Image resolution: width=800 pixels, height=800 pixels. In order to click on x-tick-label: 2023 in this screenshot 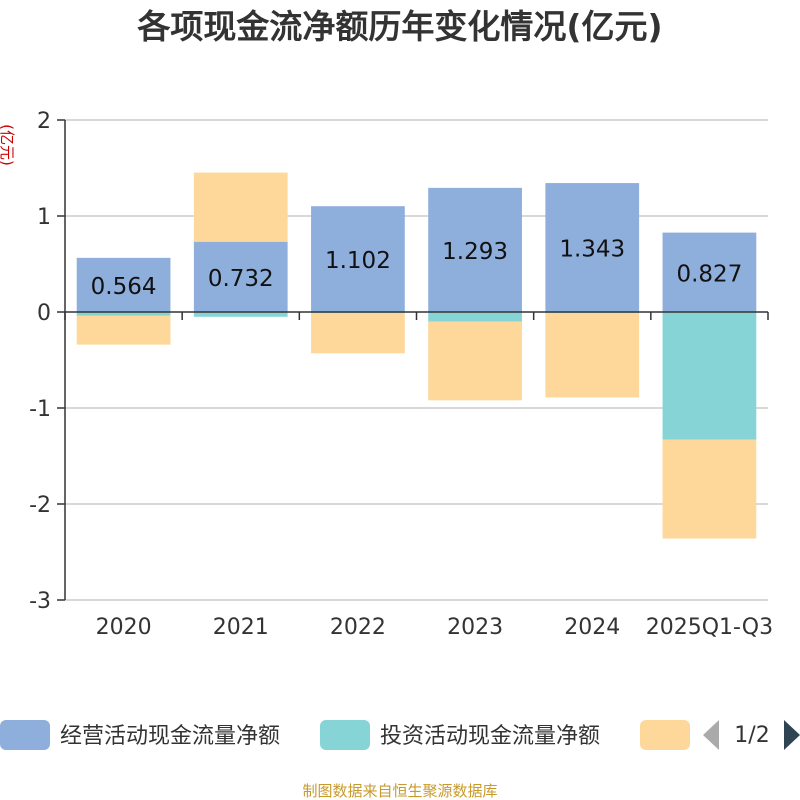, I will do `click(475, 627)`.